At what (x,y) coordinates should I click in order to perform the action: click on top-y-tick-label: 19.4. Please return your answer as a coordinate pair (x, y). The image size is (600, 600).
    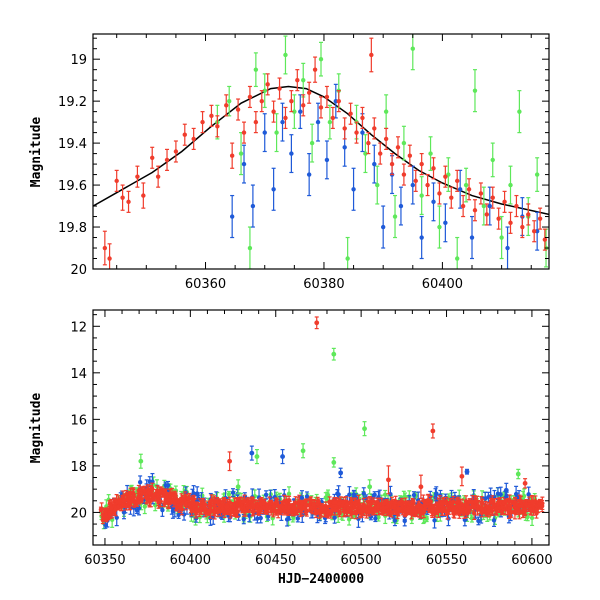
    Looking at the image, I should click on (72, 144).